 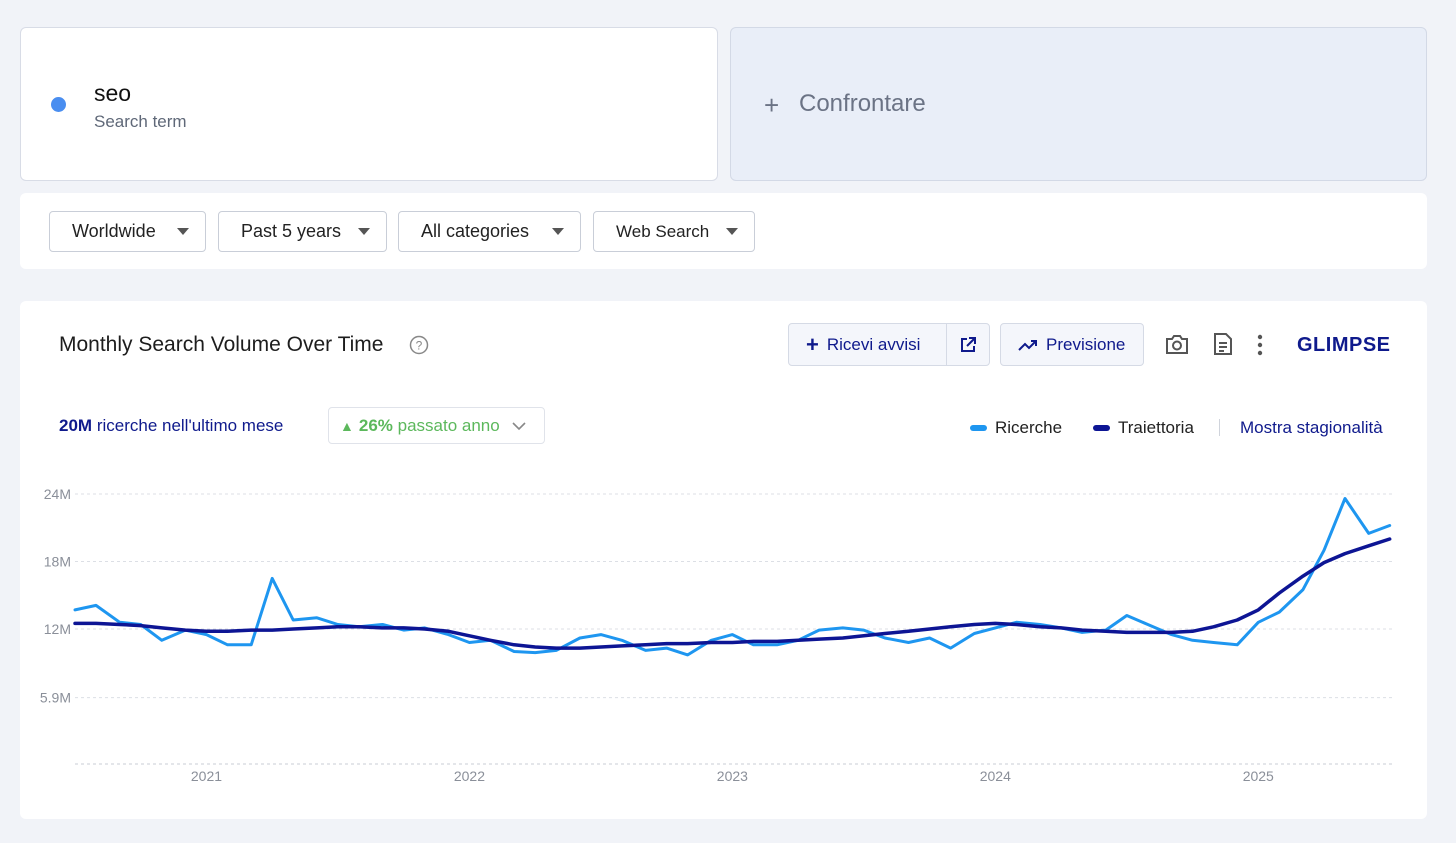 What do you see at coordinates (475, 231) in the screenshot?
I see `filter-label: All categories` at bounding box center [475, 231].